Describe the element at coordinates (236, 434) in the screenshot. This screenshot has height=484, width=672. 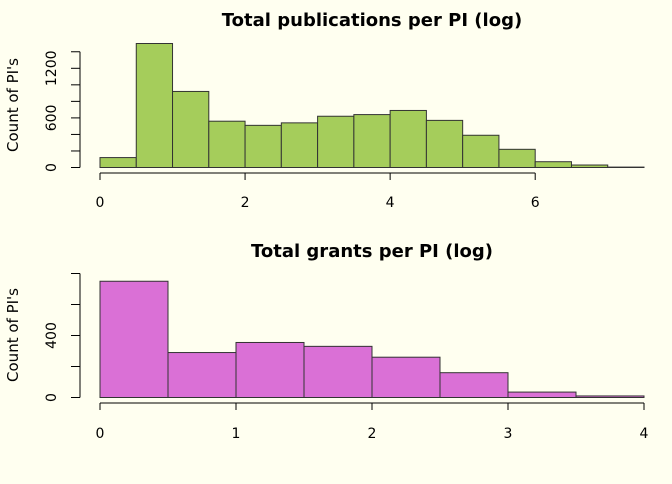
I see `x-tick-label: 1` at that location.